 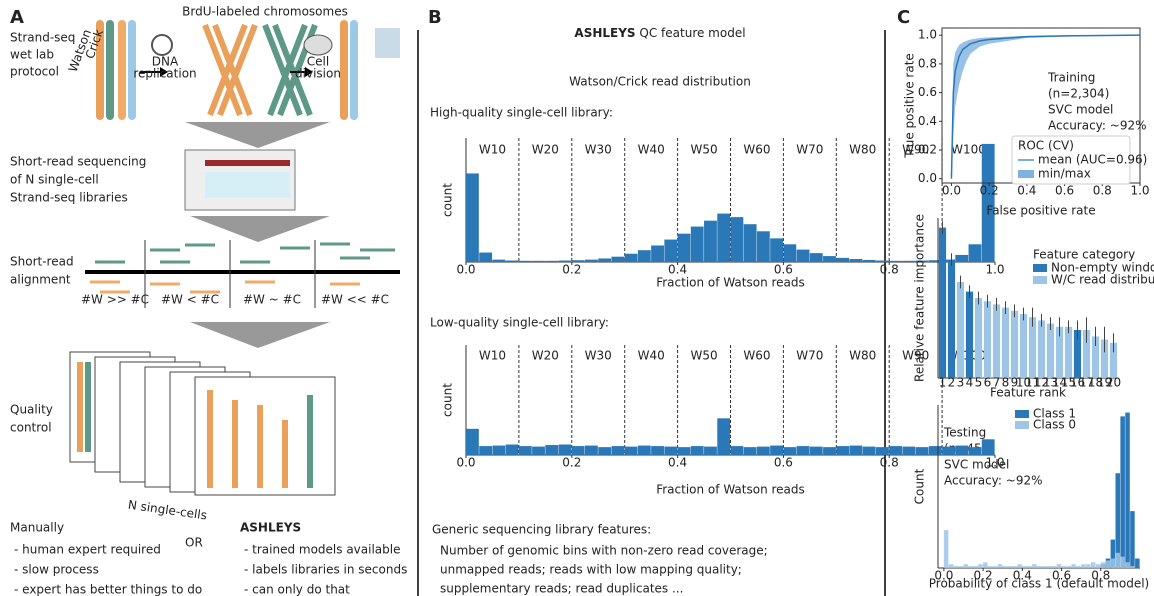 What do you see at coordinates (1104, 383) in the screenshot?
I see `x-tick-label: 19` at bounding box center [1104, 383].